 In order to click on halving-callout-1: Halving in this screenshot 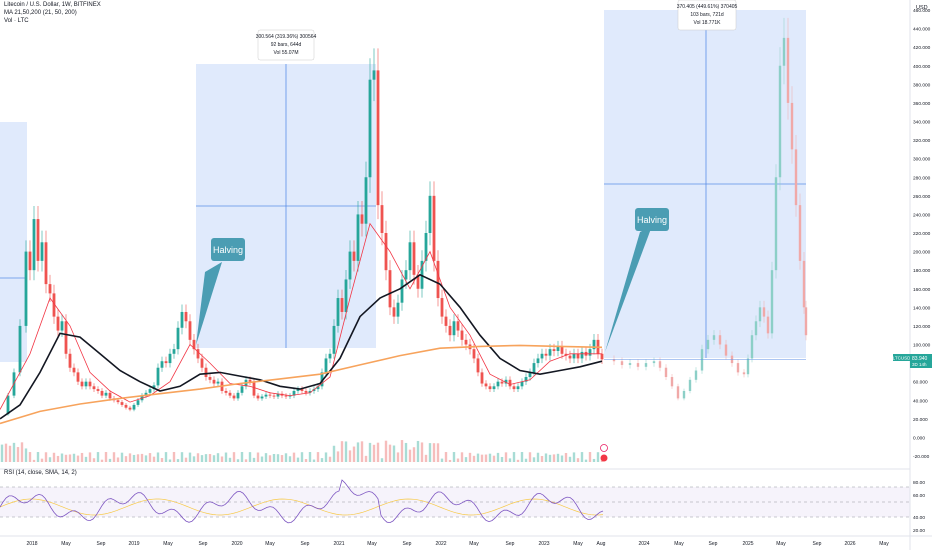, I will do `click(220, 291)`.